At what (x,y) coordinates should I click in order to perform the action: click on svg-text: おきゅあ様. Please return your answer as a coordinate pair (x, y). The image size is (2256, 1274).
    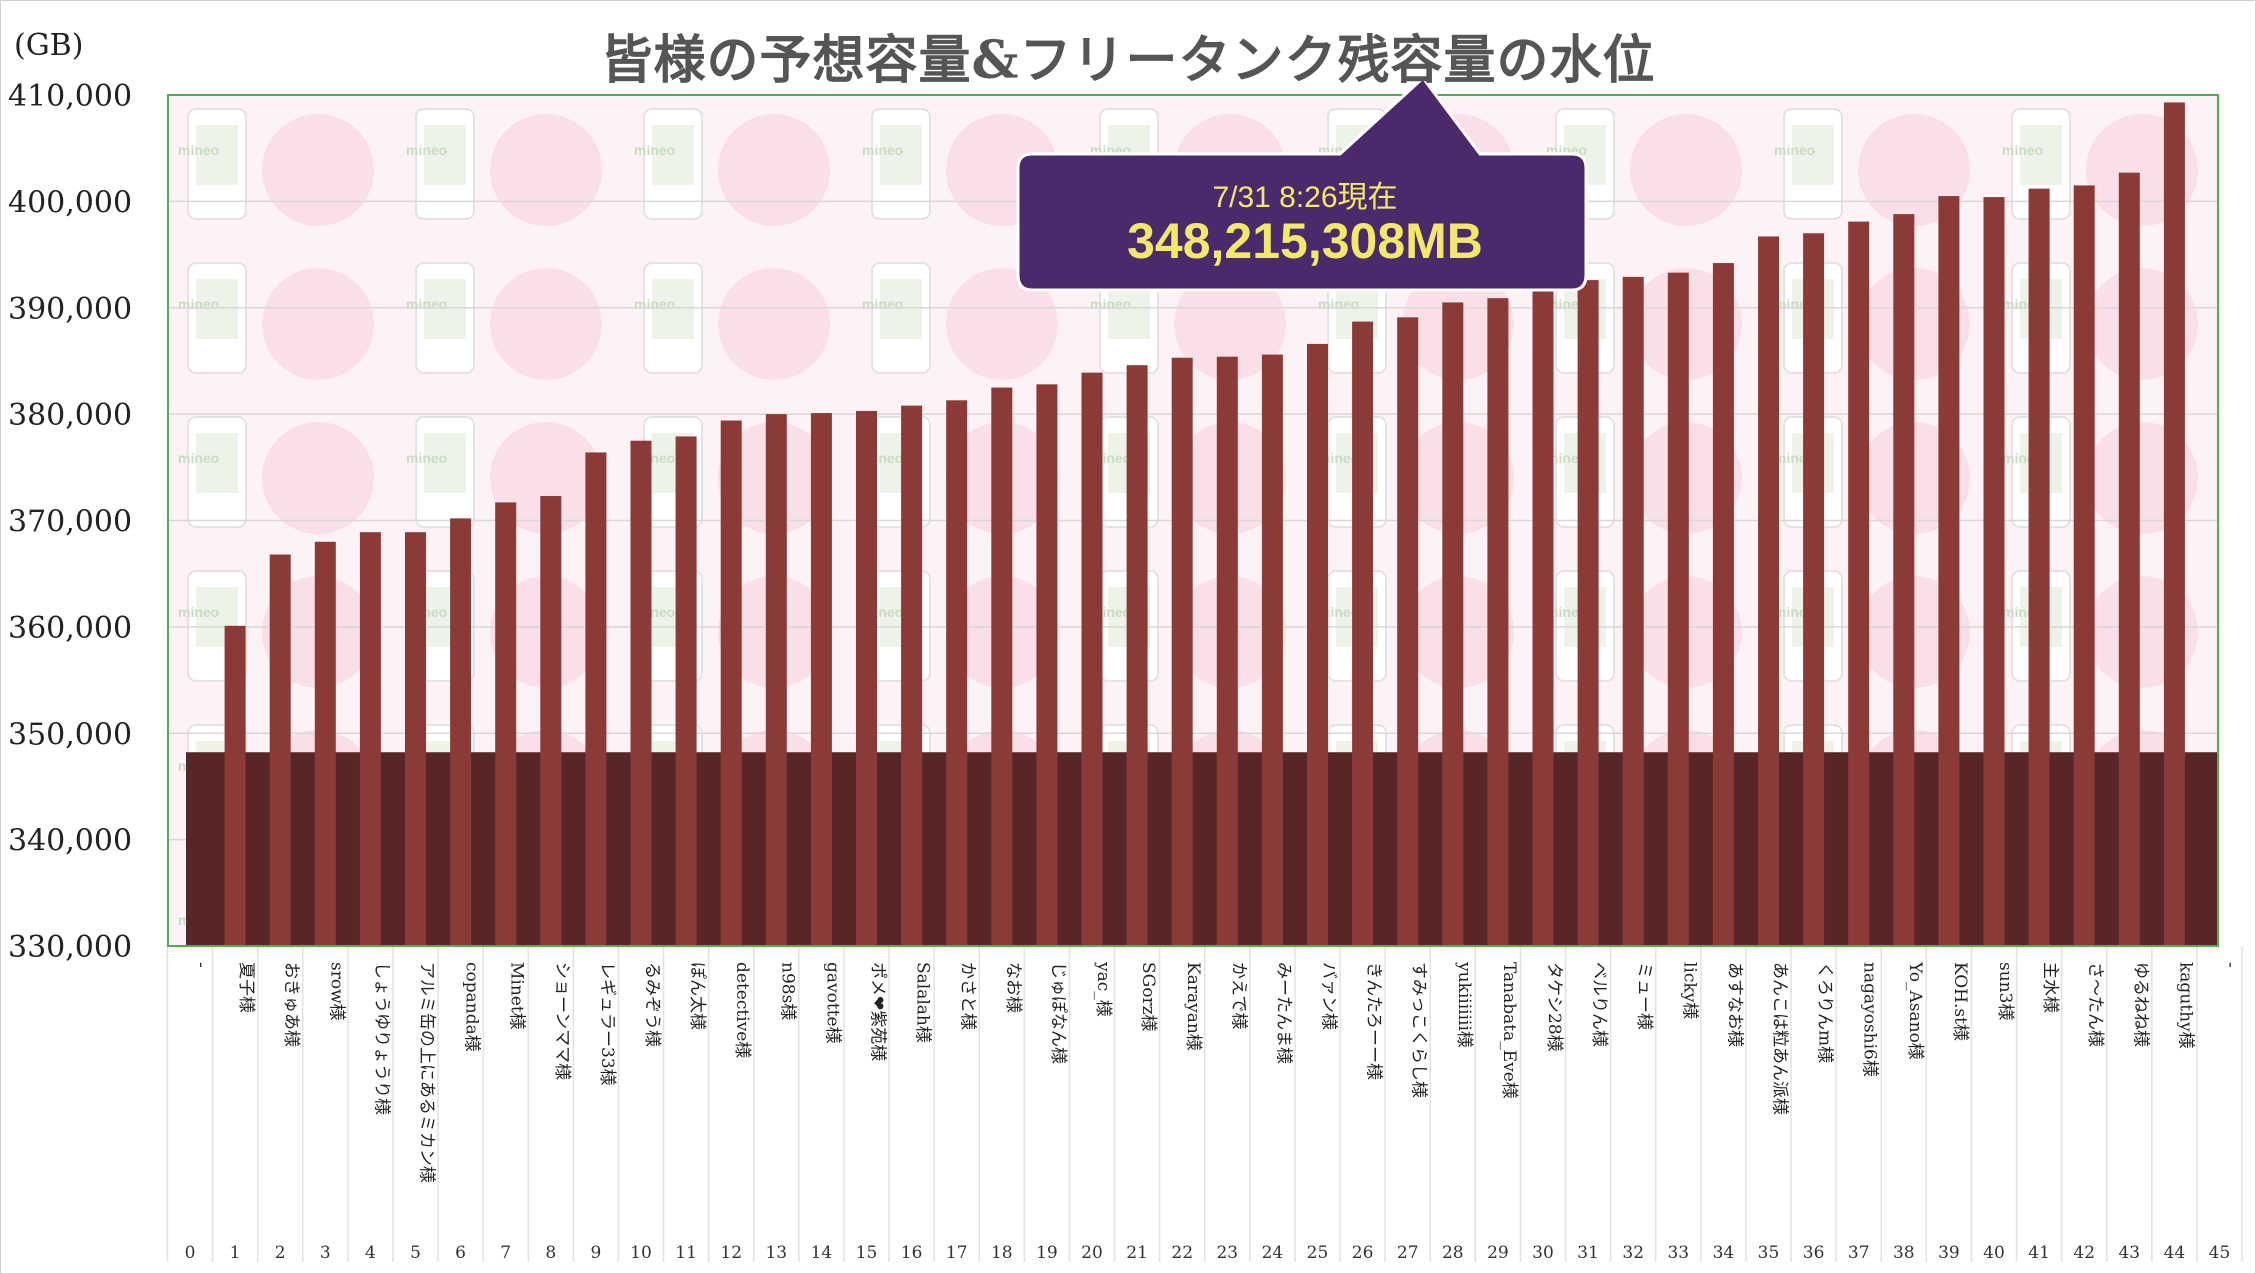
    Looking at the image, I should click on (291, 1004).